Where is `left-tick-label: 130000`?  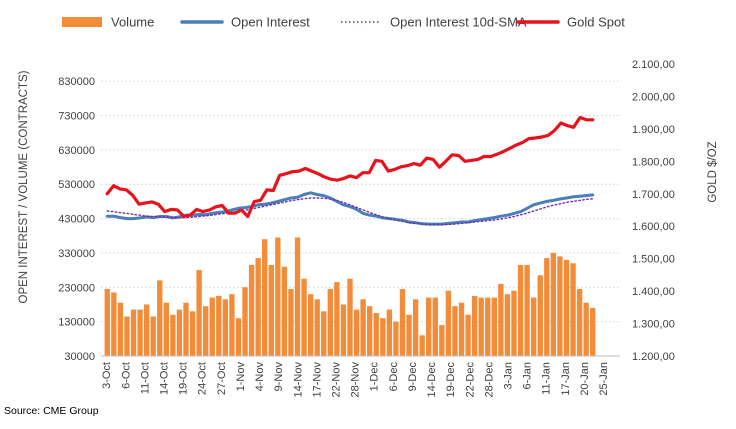
left-tick-label: 130000 is located at coordinates (76, 323).